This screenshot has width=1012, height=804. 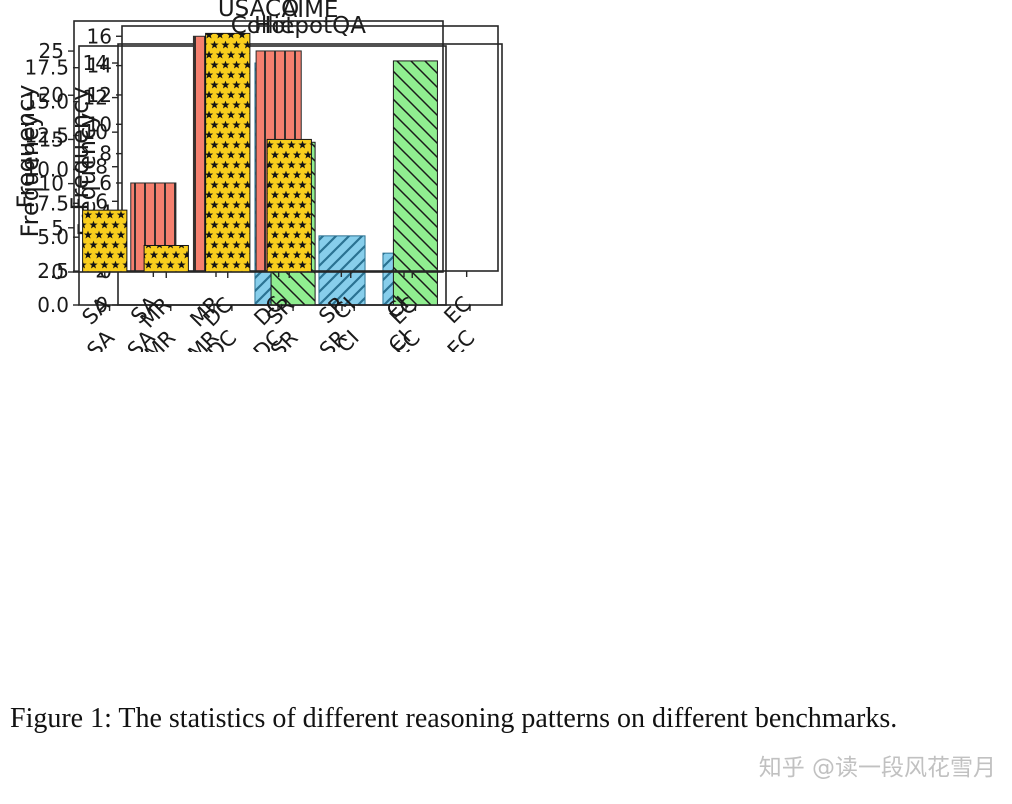 What do you see at coordinates (310, 11) in the screenshot?
I see `chart-title: AIME` at bounding box center [310, 11].